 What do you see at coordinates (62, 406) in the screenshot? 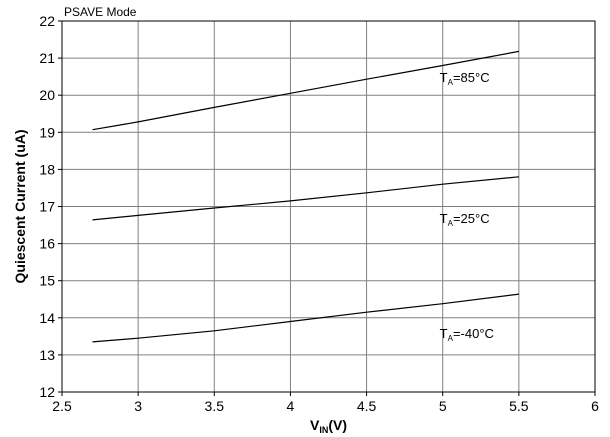
I see `x-tick-label: 2.5` at bounding box center [62, 406].